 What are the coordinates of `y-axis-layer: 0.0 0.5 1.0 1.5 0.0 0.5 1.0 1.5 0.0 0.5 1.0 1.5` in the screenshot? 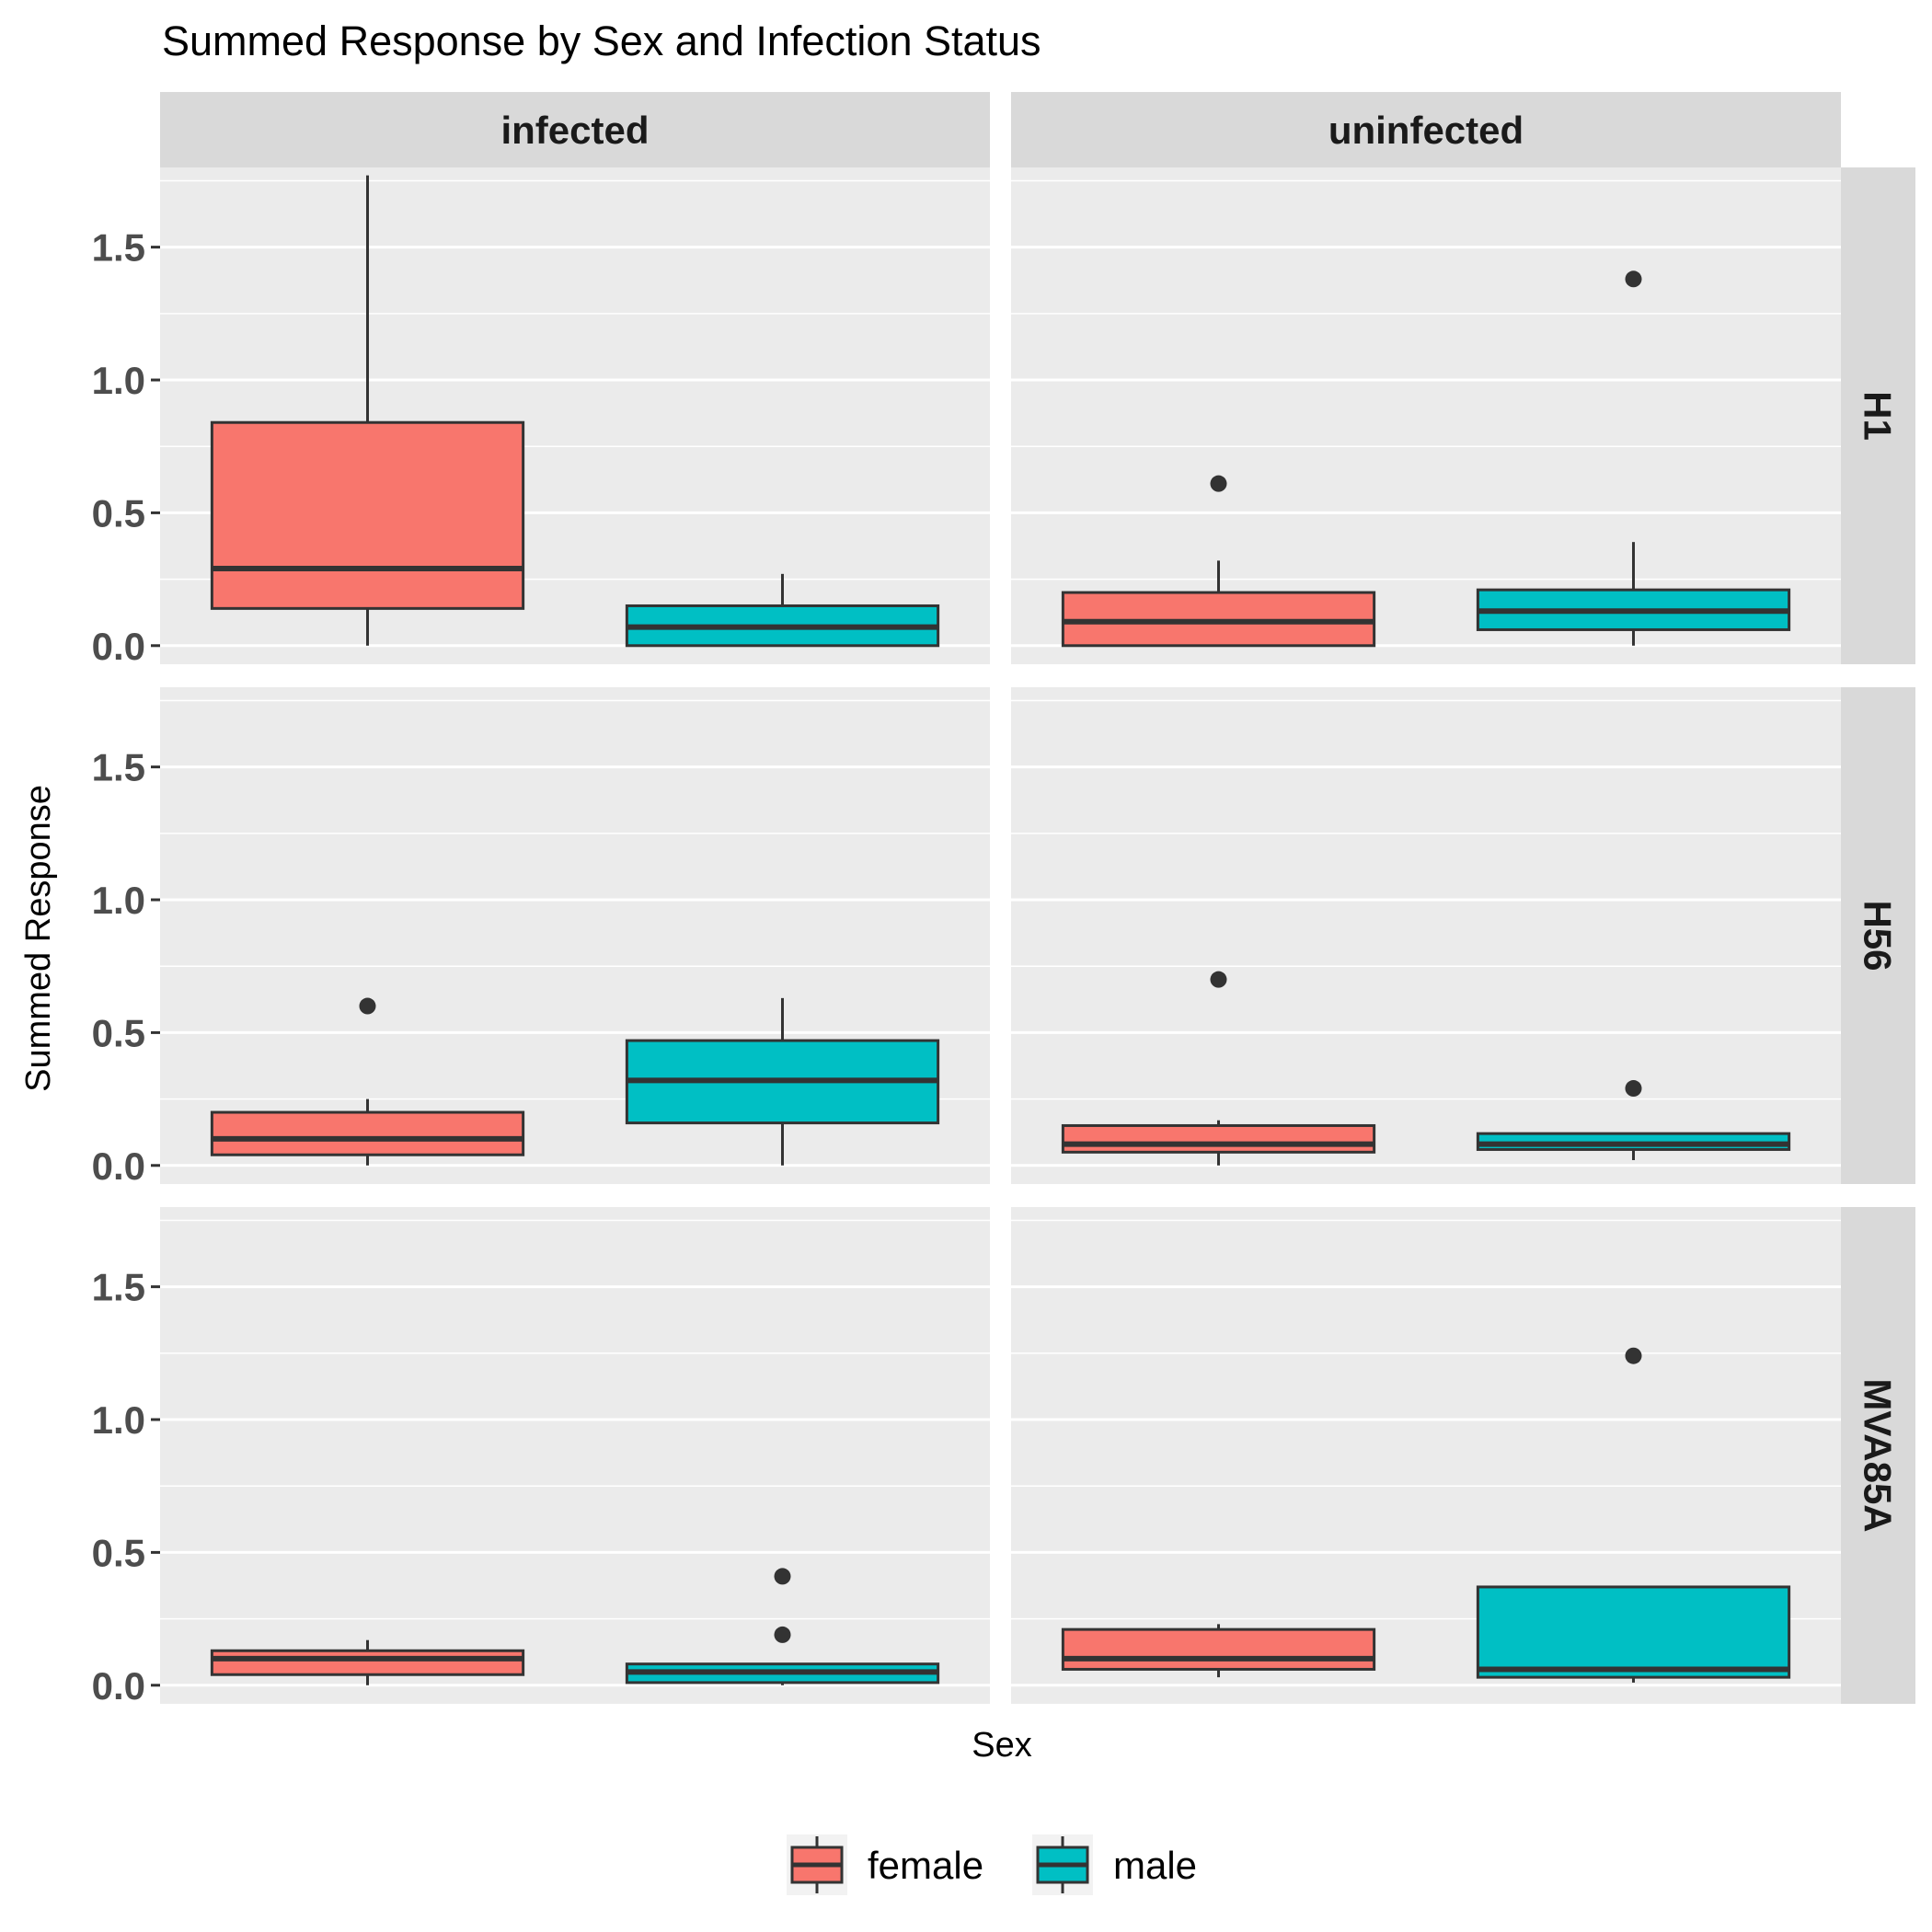 It's located at (126, 967).